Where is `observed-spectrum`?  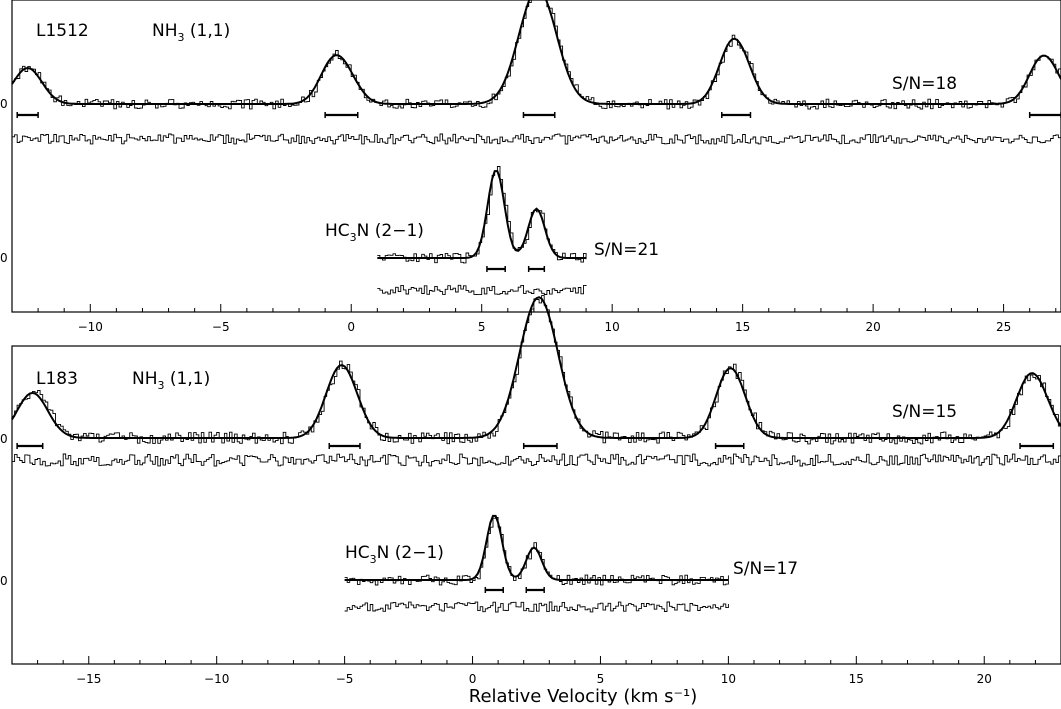 observed-spectrum is located at coordinates (482, 215).